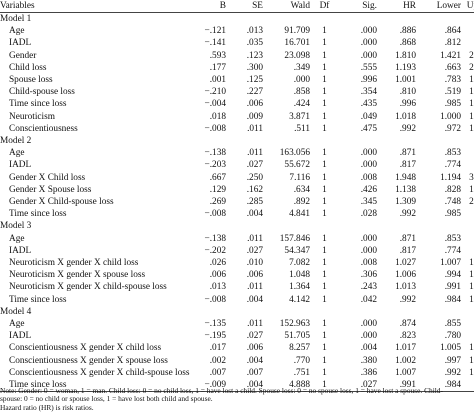 This screenshot has height=420, width=474. What do you see at coordinates (368, 287) in the screenshot?
I see `sig-cell: .243` at bounding box center [368, 287].